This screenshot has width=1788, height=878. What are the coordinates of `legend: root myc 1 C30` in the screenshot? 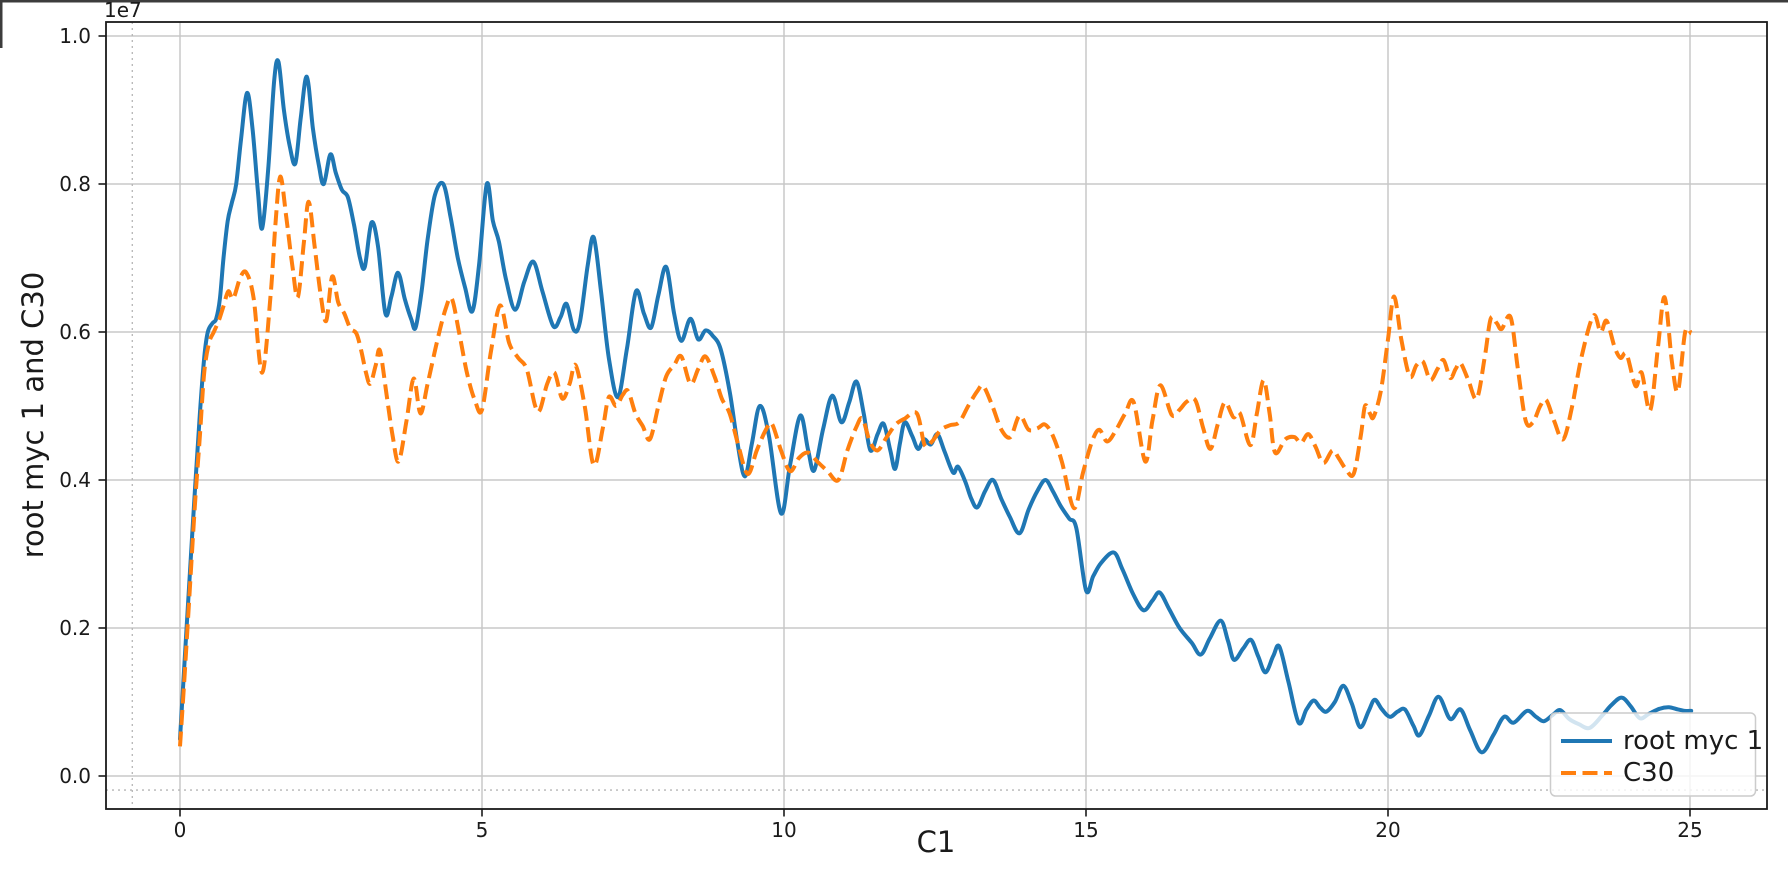 It's located at (1656, 754).